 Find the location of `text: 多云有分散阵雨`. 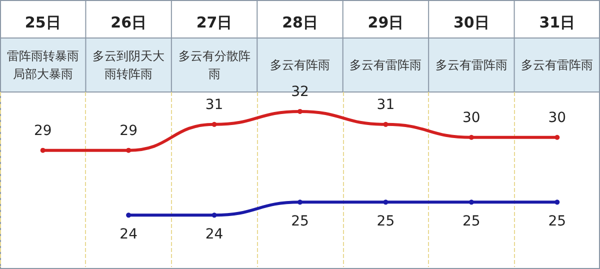

text: 多云有分散阵雨 is located at coordinates (214, 65).